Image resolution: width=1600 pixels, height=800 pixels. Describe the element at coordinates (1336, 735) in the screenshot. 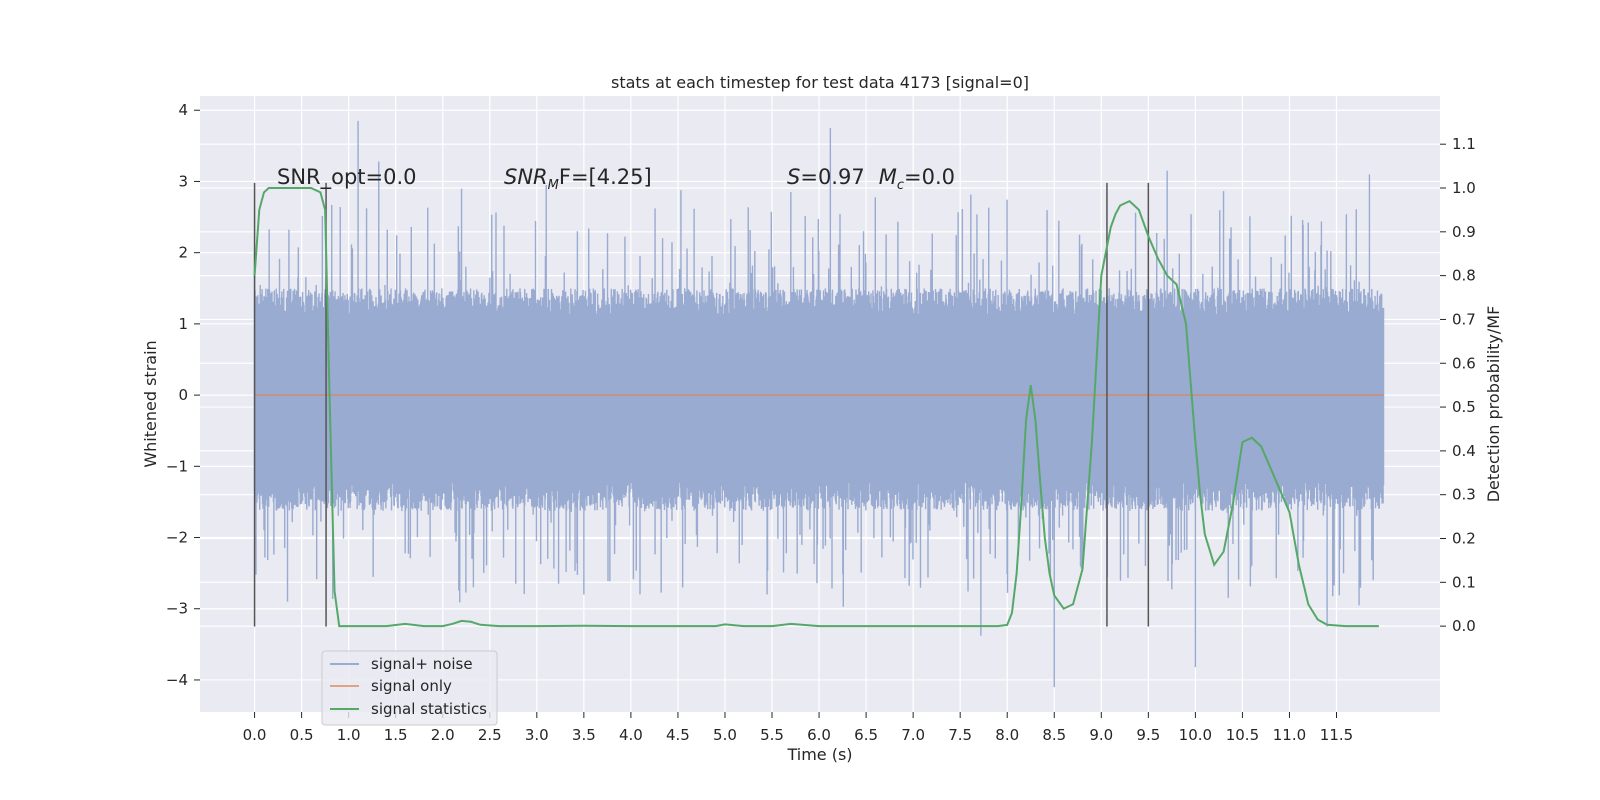

I see `x-tick-label: 11.5` at that location.